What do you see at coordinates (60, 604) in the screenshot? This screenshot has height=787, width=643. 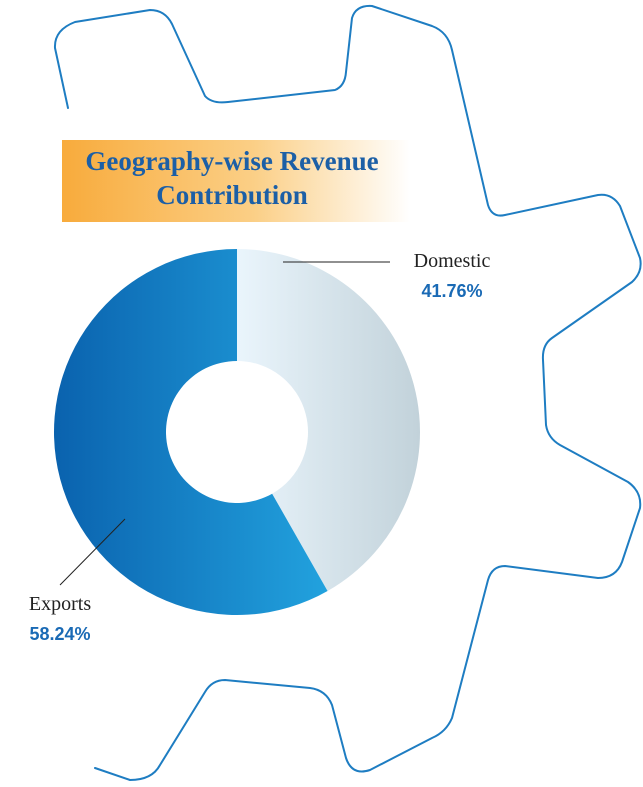 I see `slice-label: Exports` at bounding box center [60, 604].